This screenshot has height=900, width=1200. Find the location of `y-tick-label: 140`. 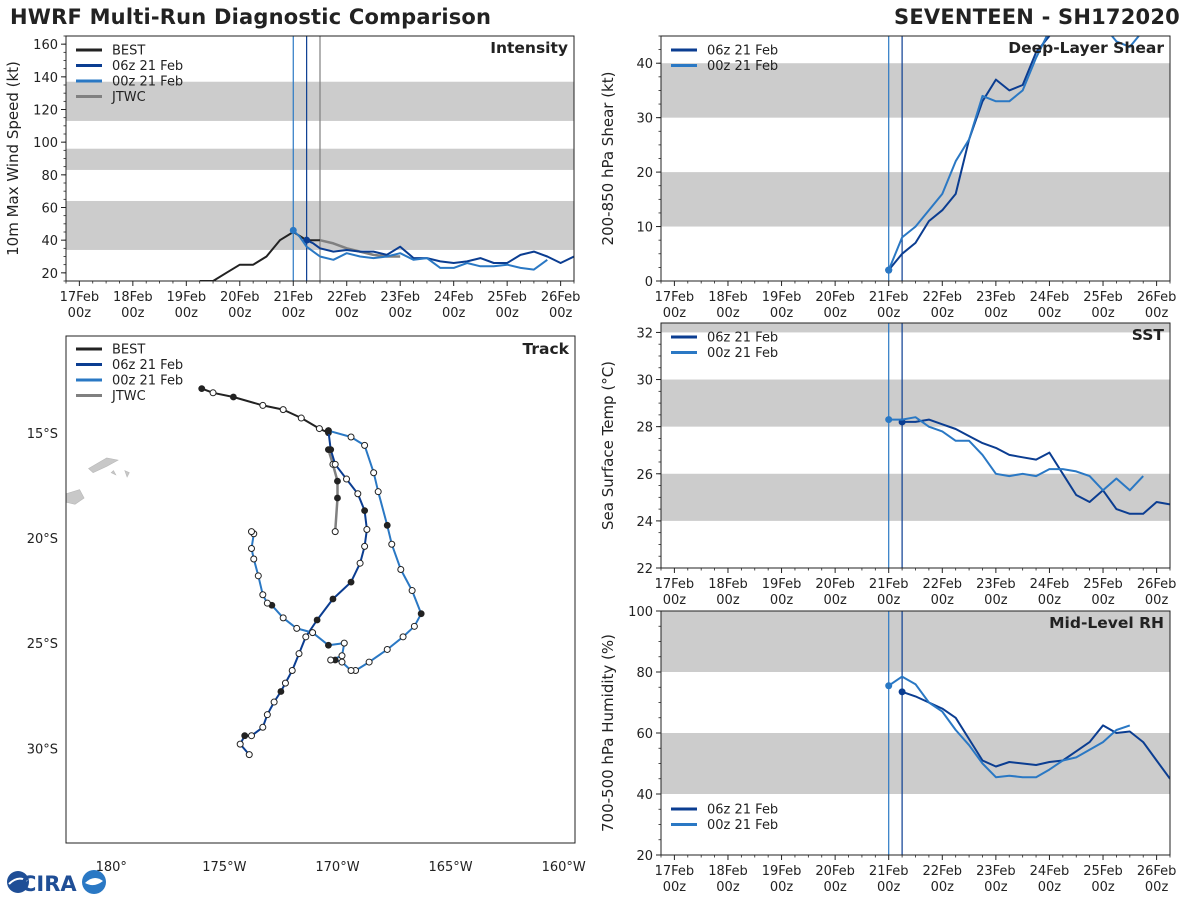

y-tick-label: 140 is located at coordinates (45, 78).